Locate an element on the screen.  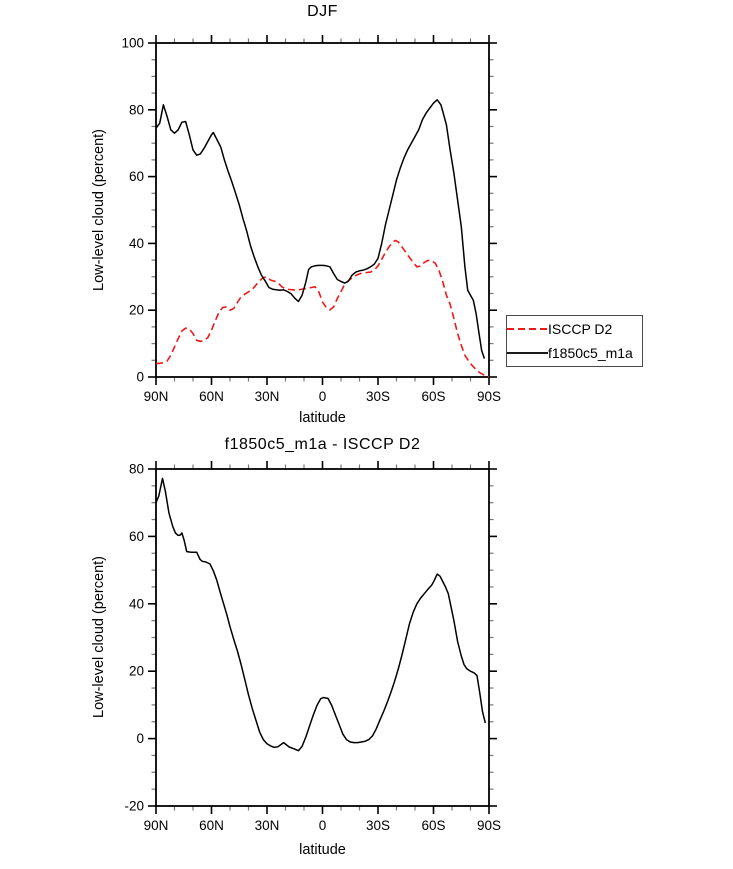
legend-label: f1850c5_m1a is located at coordinates (590, 353).